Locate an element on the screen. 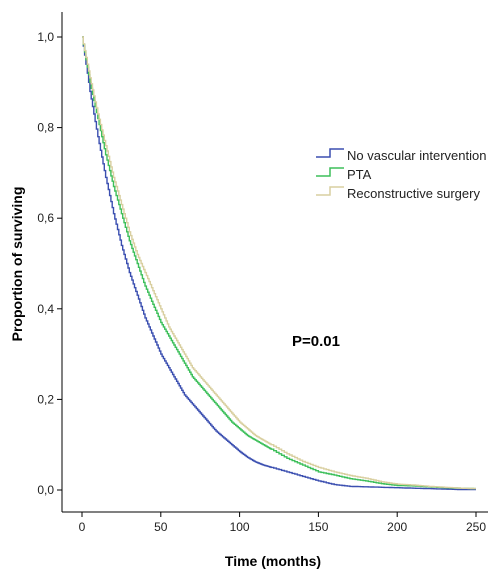 Image resolution: width=496 pixels, height=579 pixels. x-tick-label: 0 is located at coordinates (82, 527).